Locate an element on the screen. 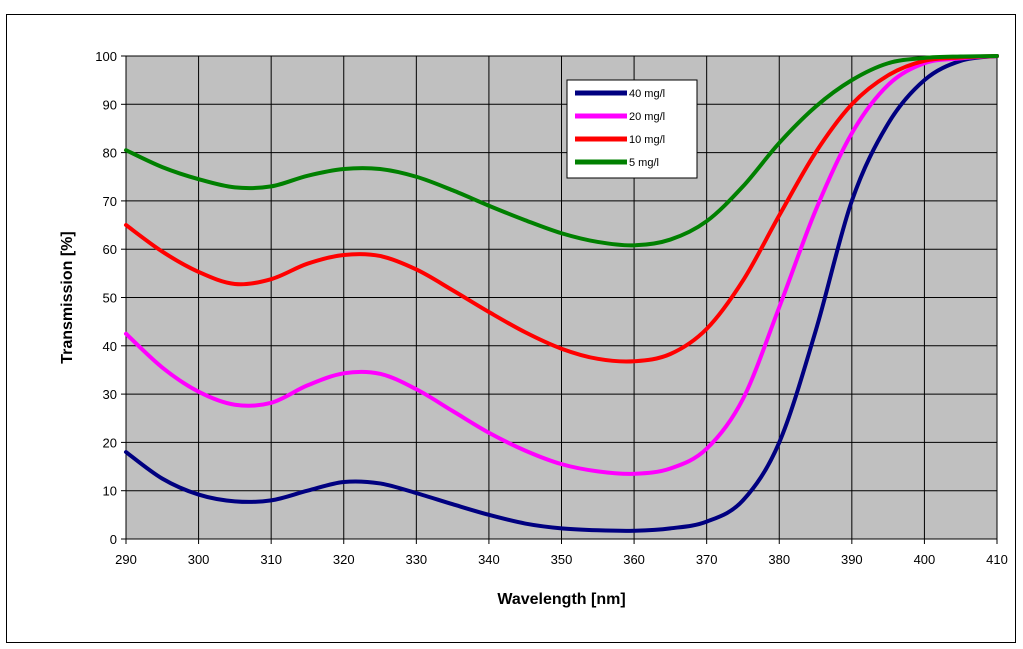 Image resolution: width=1023 pixels, height=649 pixels. x-tick-label: 360 is located at coordinates (634, 559).